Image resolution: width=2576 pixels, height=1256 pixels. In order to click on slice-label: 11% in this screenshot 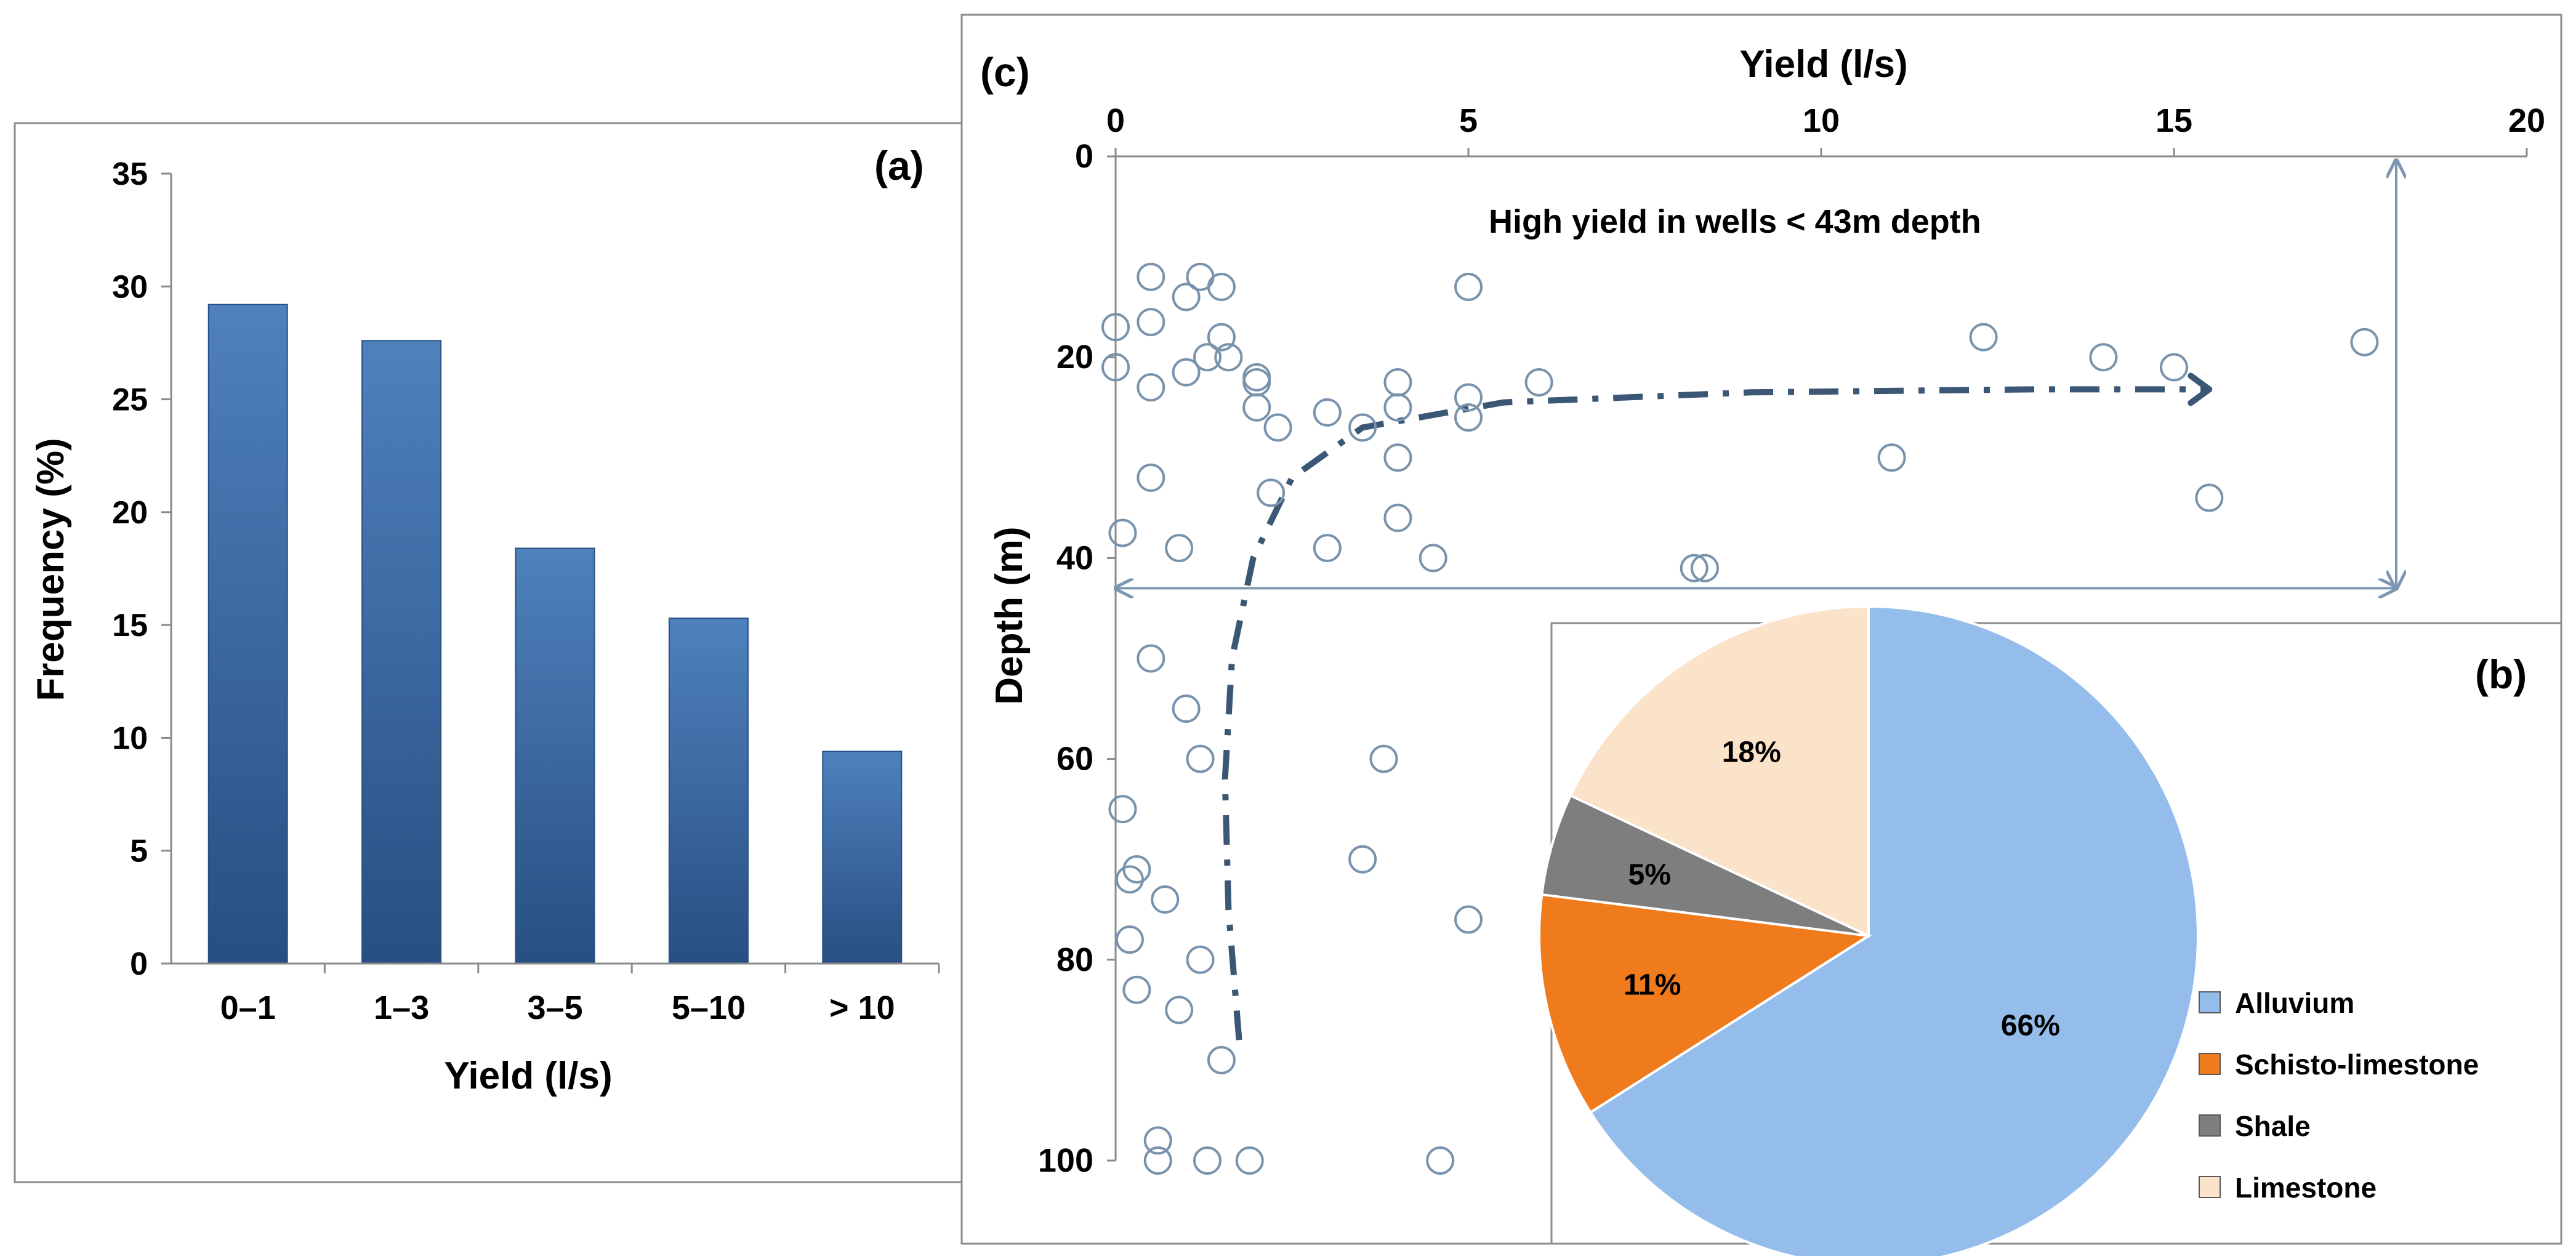, I will do `click(1652, 986)`.